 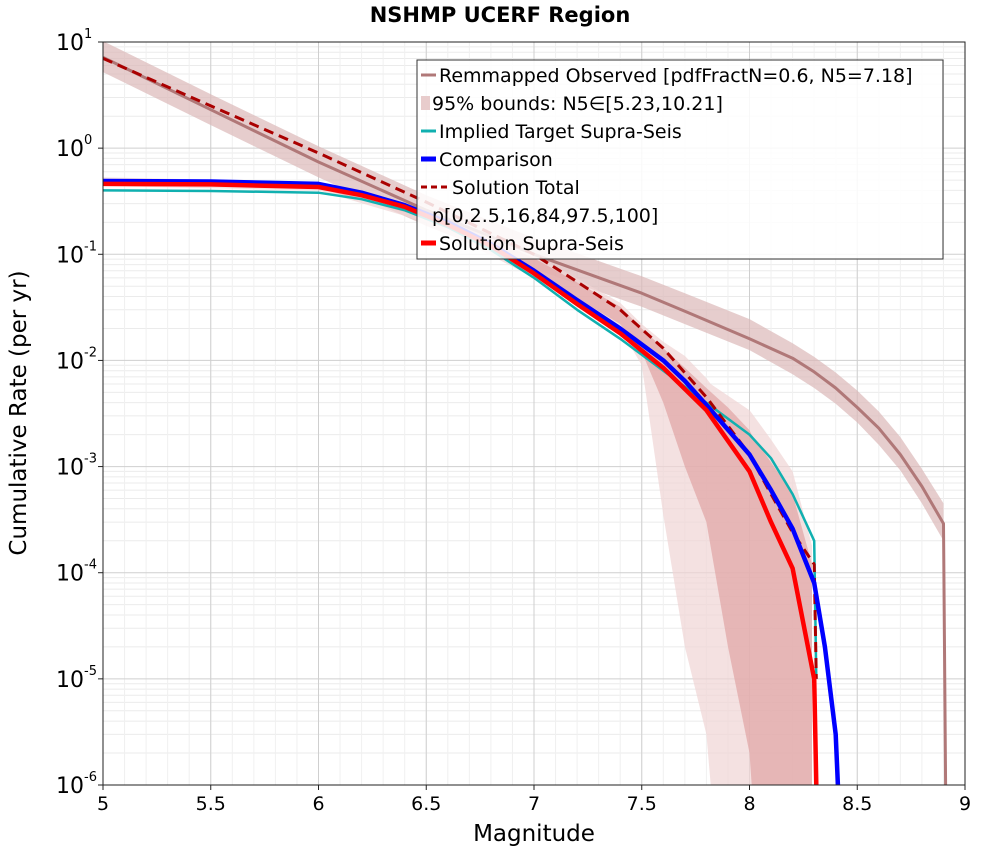 What do you see at coordinates (425, 103) in the screenshot?
I see `legend-swatch` at bounding box center [425, 103].